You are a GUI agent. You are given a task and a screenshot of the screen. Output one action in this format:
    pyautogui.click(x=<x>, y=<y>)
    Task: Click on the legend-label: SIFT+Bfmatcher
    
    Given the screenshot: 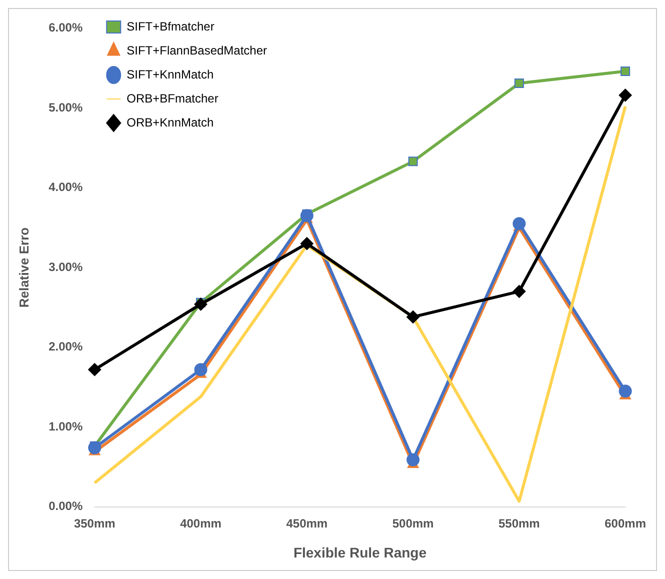 What is the action you would take?
    pyautogui.click(x=170, y=26)
    